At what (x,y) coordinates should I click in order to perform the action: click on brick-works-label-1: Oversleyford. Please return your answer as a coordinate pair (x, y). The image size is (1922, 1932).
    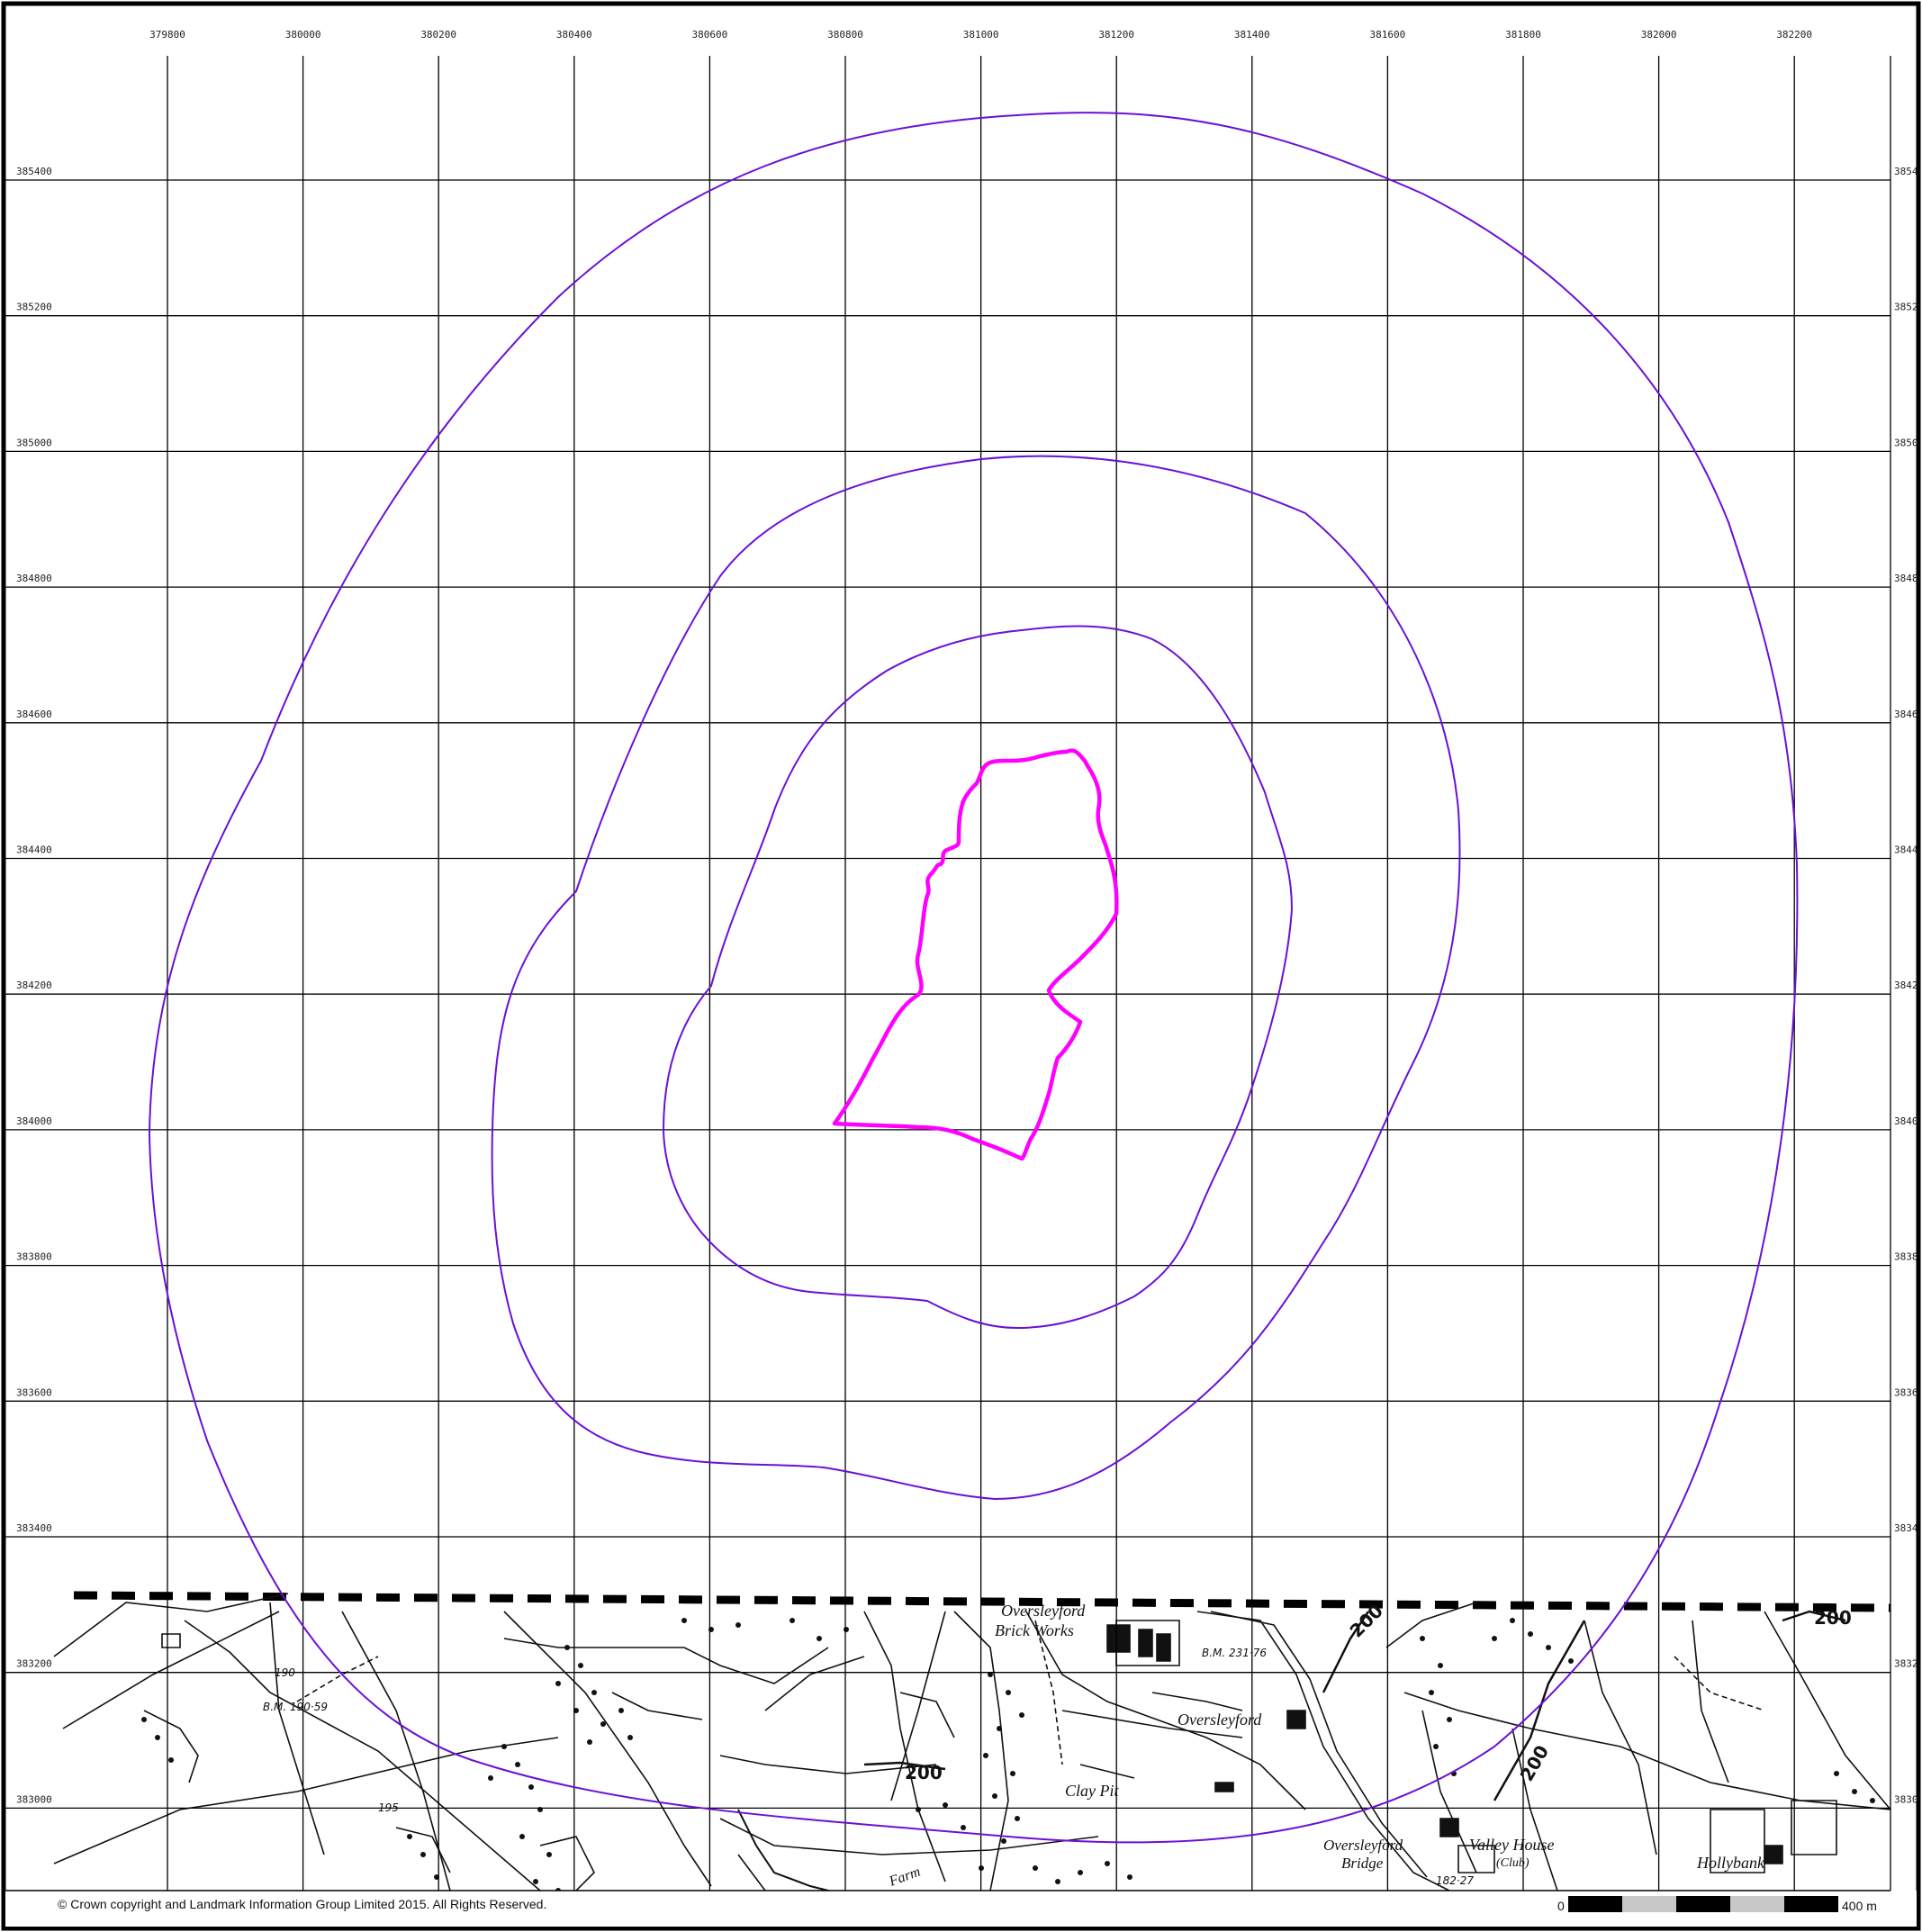
    Looking at the image, I should click on (1043, 1611).